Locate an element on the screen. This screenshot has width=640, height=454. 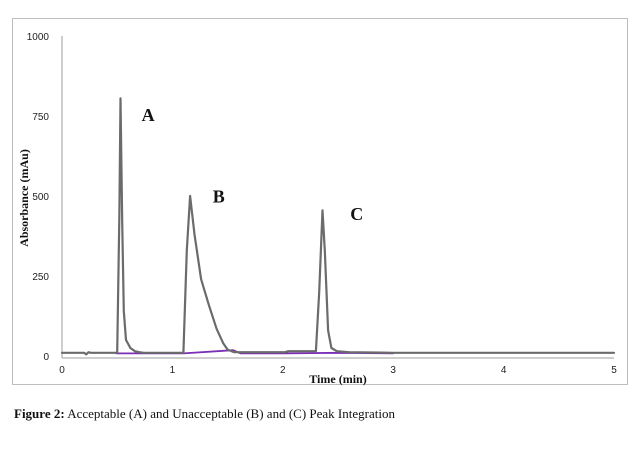
x-tick-label-2: 2 is located at coordinates (283, 370).